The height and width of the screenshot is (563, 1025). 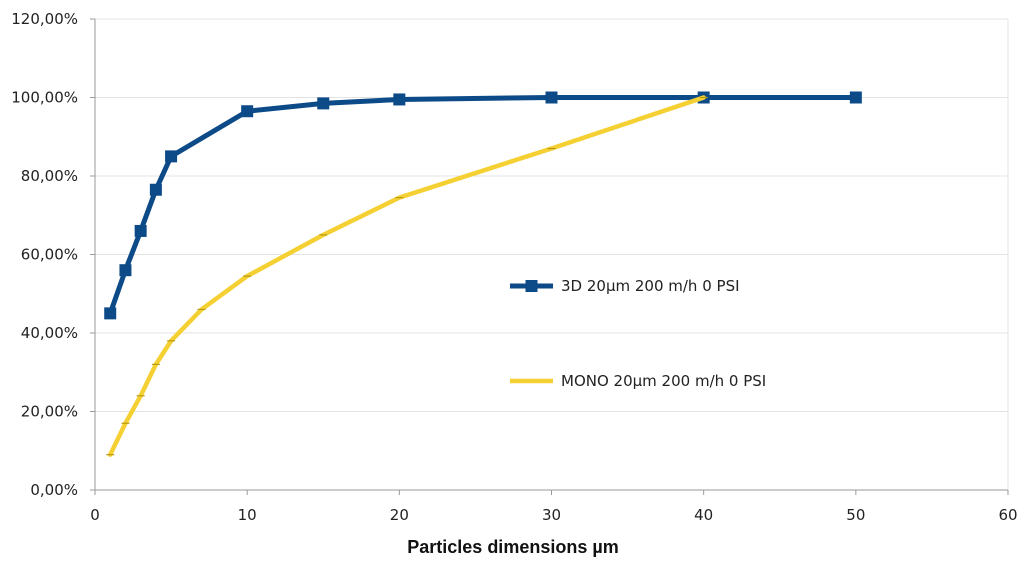 I want to click on x-tick-labels: 0 10 20 30 40 50 60, so click(x=553, y=515).